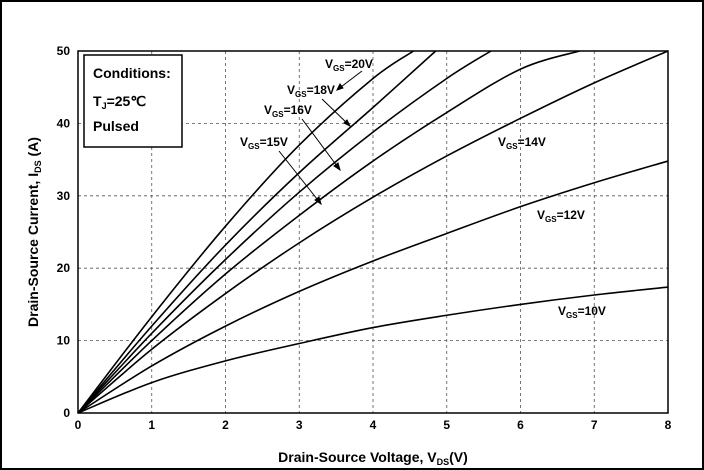 This screenshot has height=470, width=704. Describe the element at coordinates (373, 425) in the screenshot. I see `x-tick-label-4: 4` at that location.